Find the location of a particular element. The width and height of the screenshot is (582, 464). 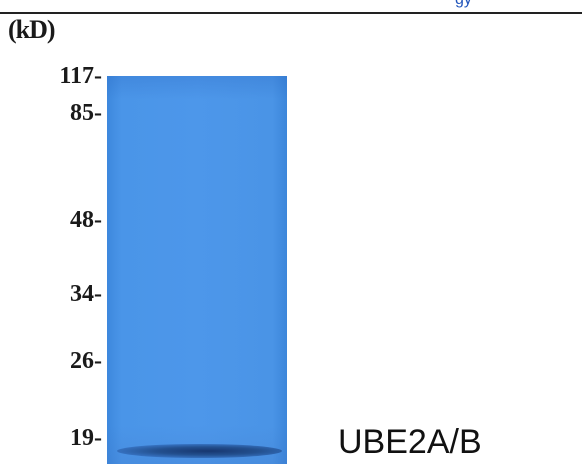

marker-85: 85- is located at coordinates (86, 113).